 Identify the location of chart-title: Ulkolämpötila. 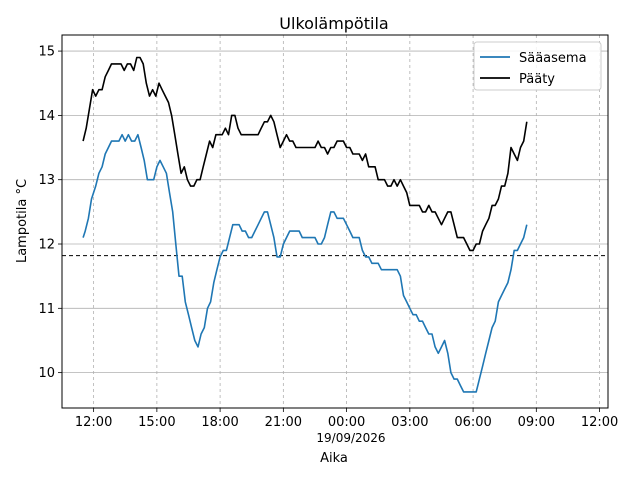
(333, 23).